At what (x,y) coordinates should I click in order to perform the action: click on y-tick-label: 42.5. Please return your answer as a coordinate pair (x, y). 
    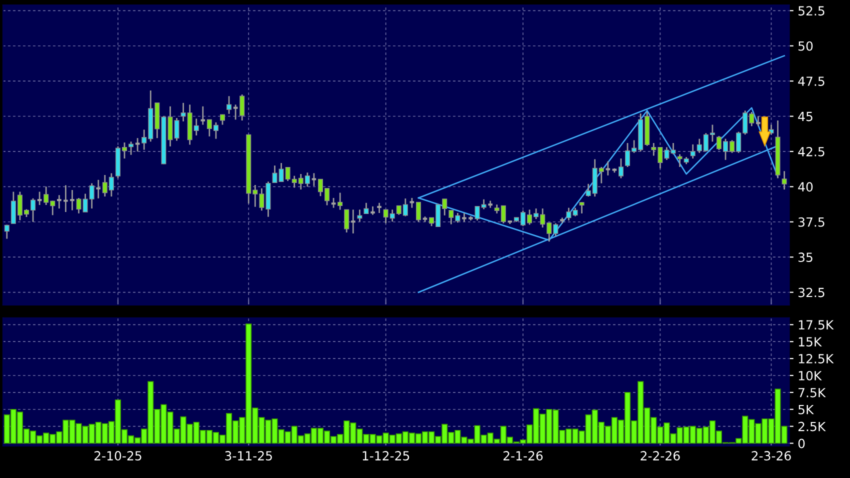
    Looking at the image, I should click on (811, 151).